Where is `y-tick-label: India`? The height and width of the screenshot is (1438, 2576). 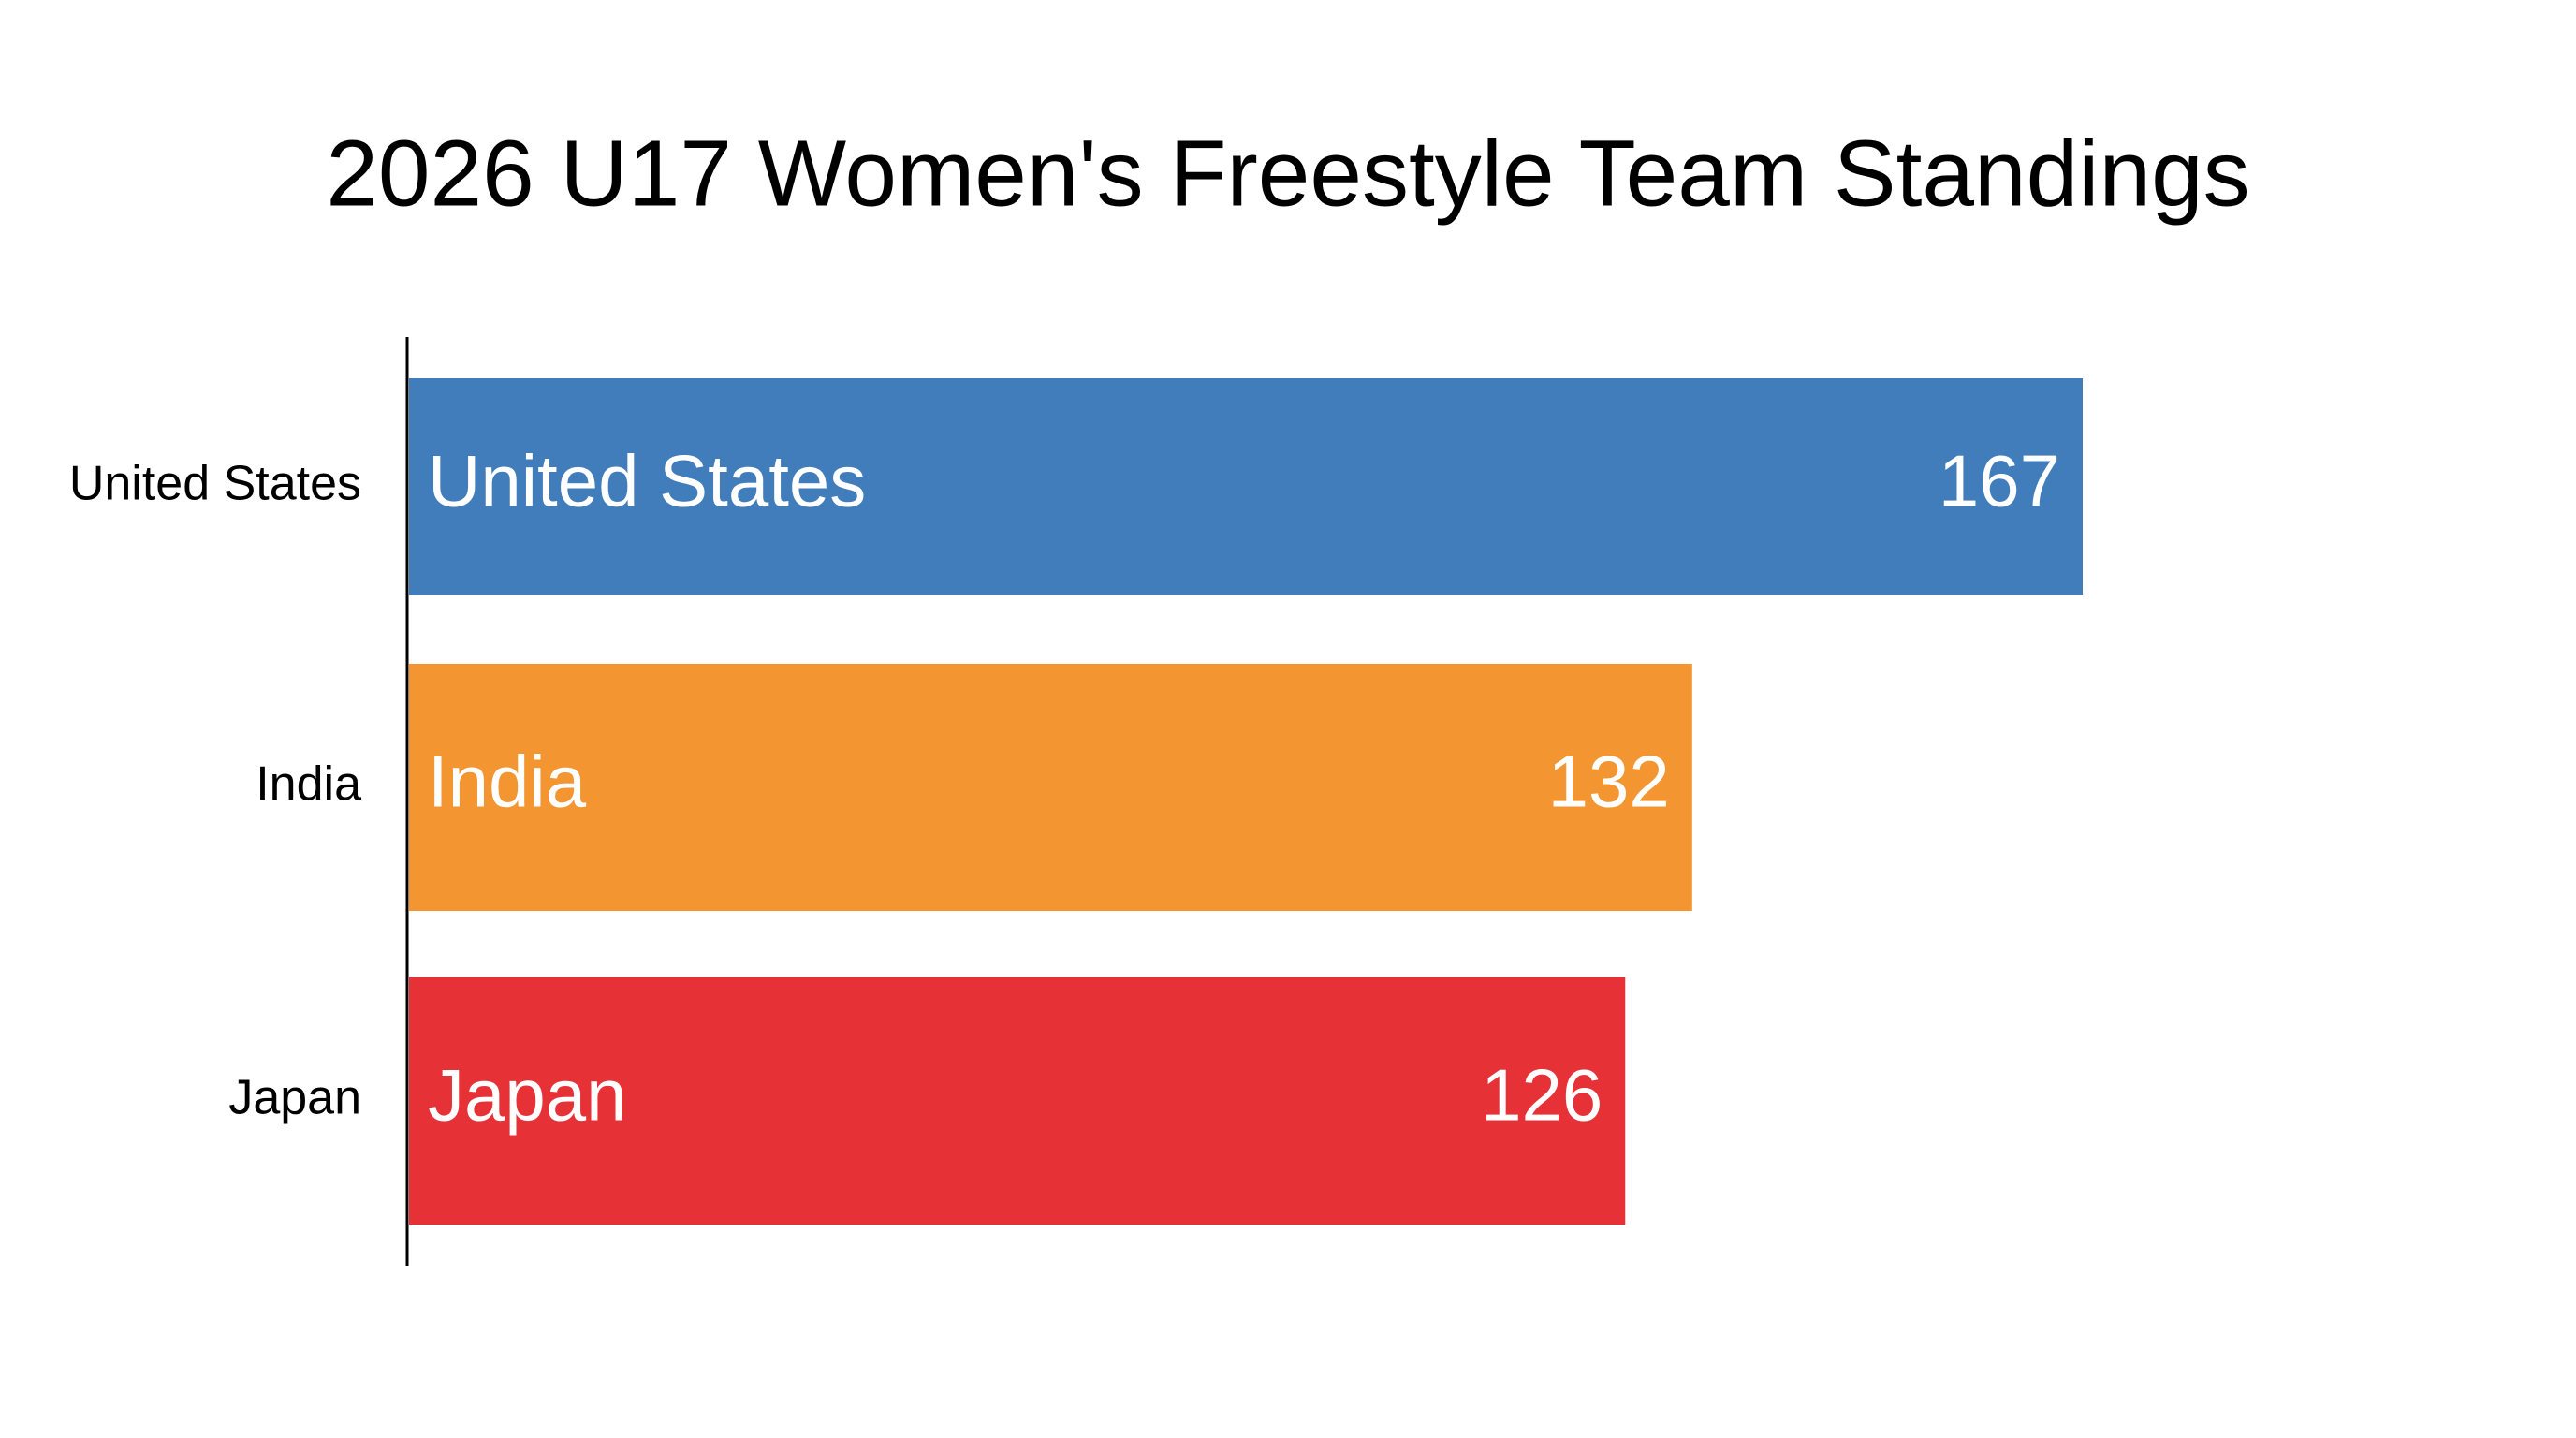
y-tick-label: India is located at coordinates (308, 784).